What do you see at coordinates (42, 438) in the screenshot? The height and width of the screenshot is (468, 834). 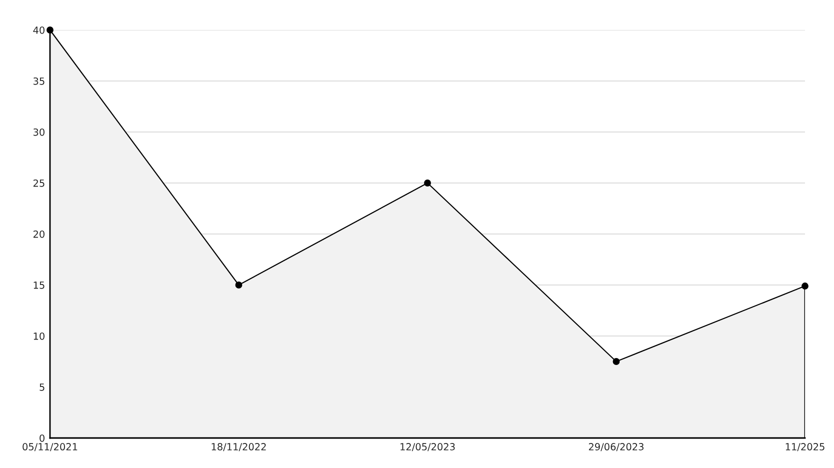 I see `y-tick-label: 0` at bounding box center [42, 438].